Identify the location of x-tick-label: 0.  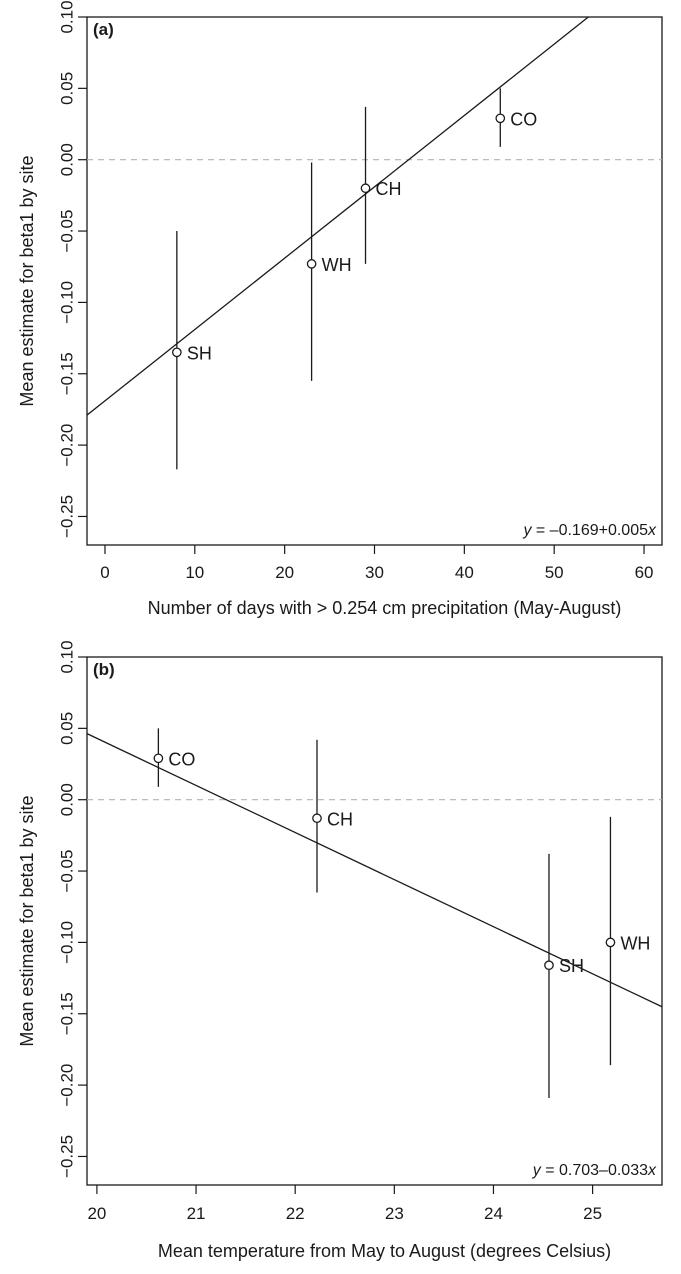
(104, 572).